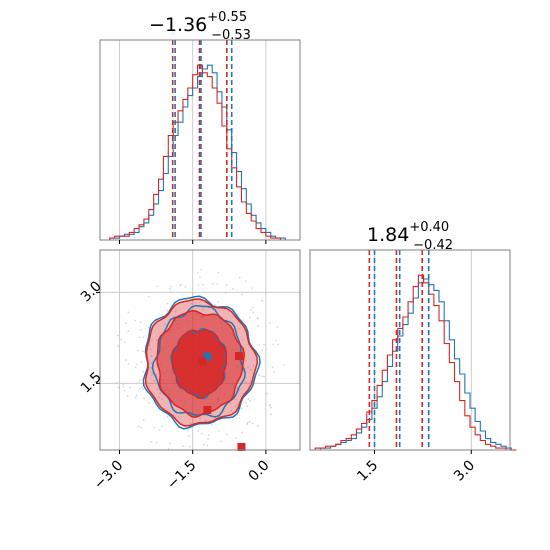 This screenshot has height=550, width=550. I want to click on x-ticks, so click(423, 452).